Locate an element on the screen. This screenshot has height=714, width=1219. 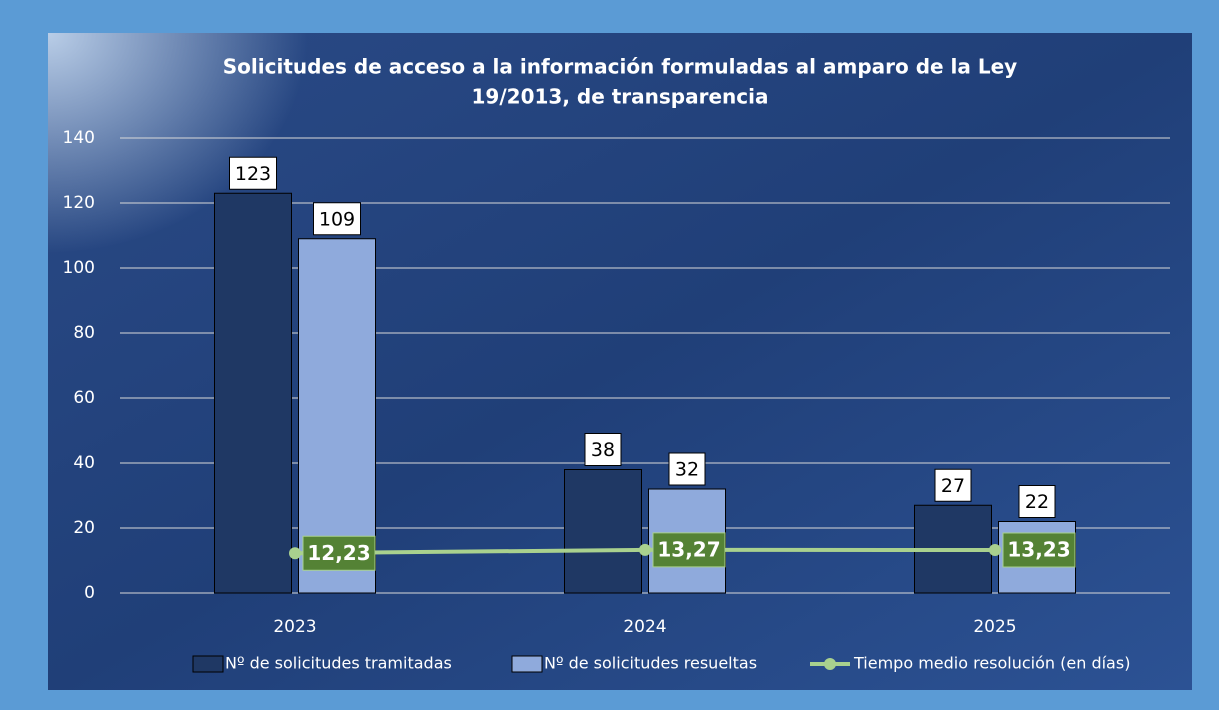
legend-label: Nº de solicitudes tramitadas is located at coordinates (338, 663).